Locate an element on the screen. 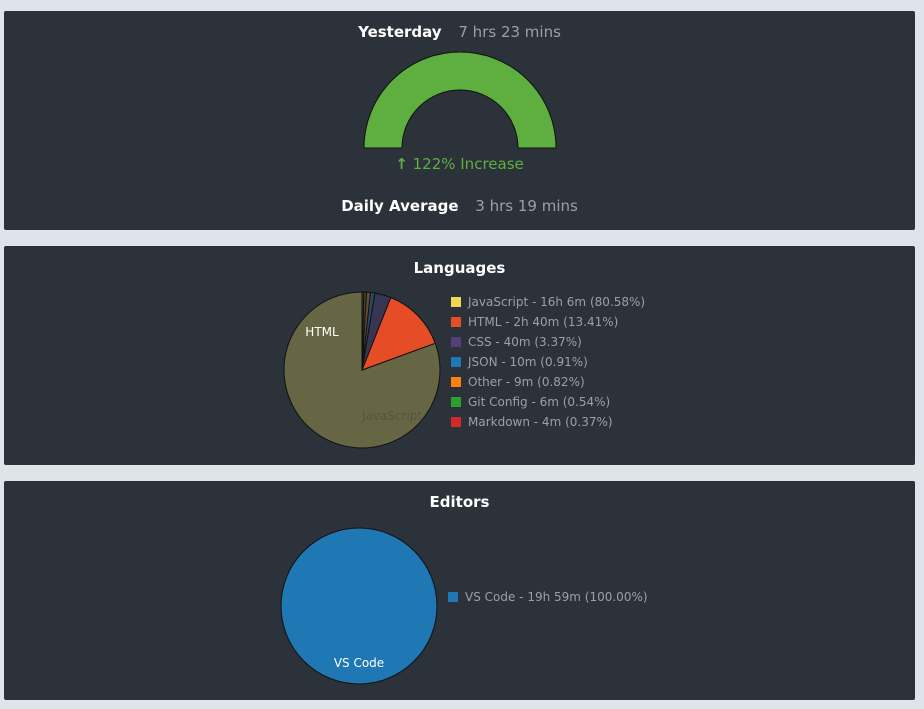 Image resolution: width=924 pixels, height=709 pixels. daily-average-value: 3 hrs 19 mins is located at coordinates (526, 206).